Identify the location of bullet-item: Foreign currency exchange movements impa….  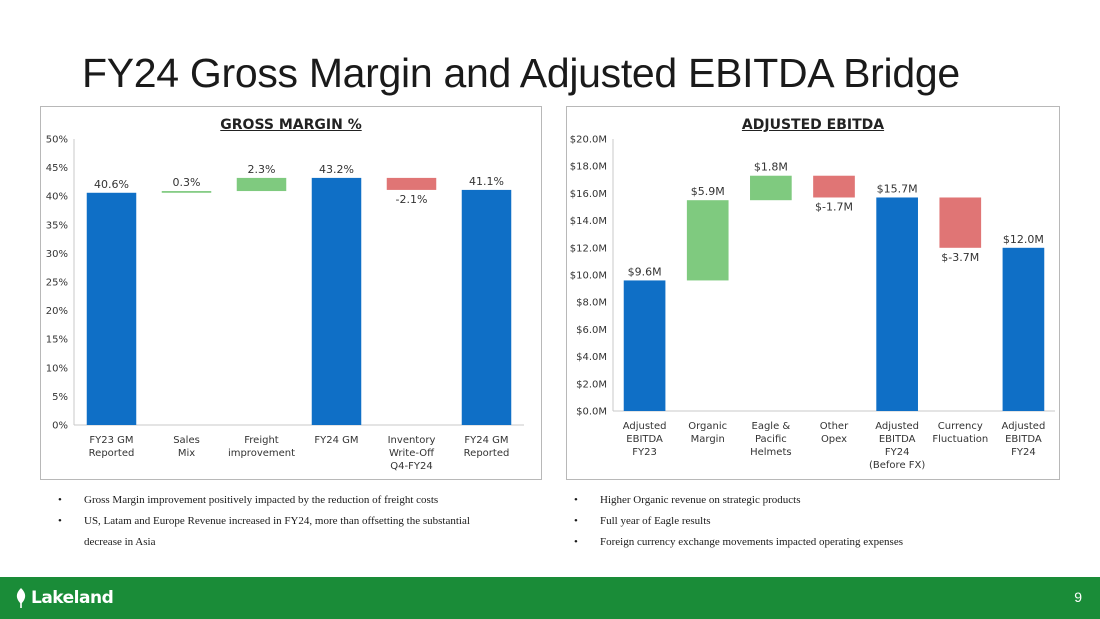
(804, 542).